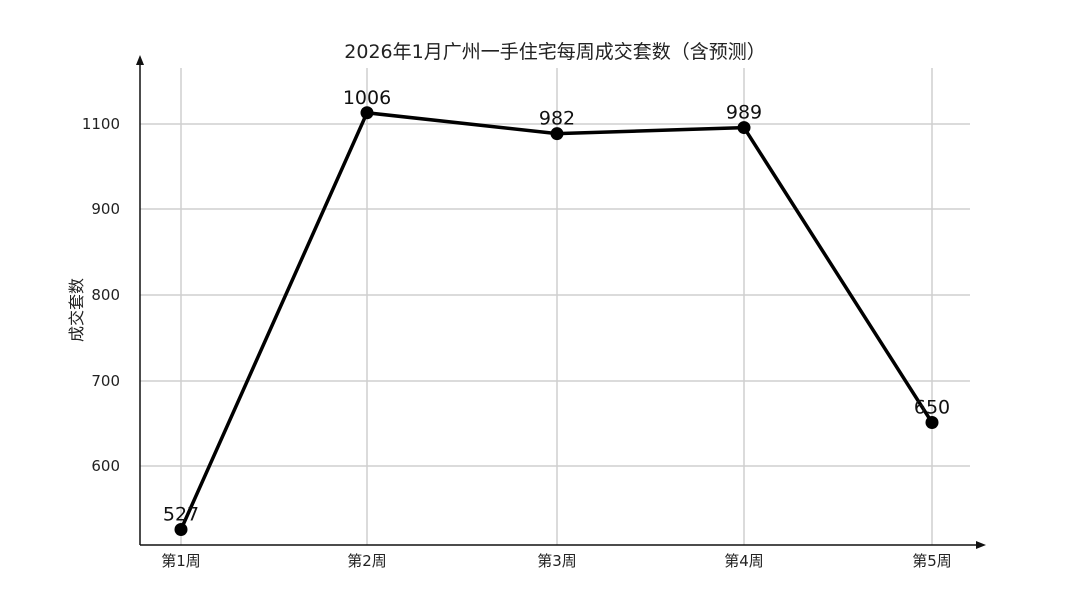  I want to click on data-label: 527, so click(181, 515).